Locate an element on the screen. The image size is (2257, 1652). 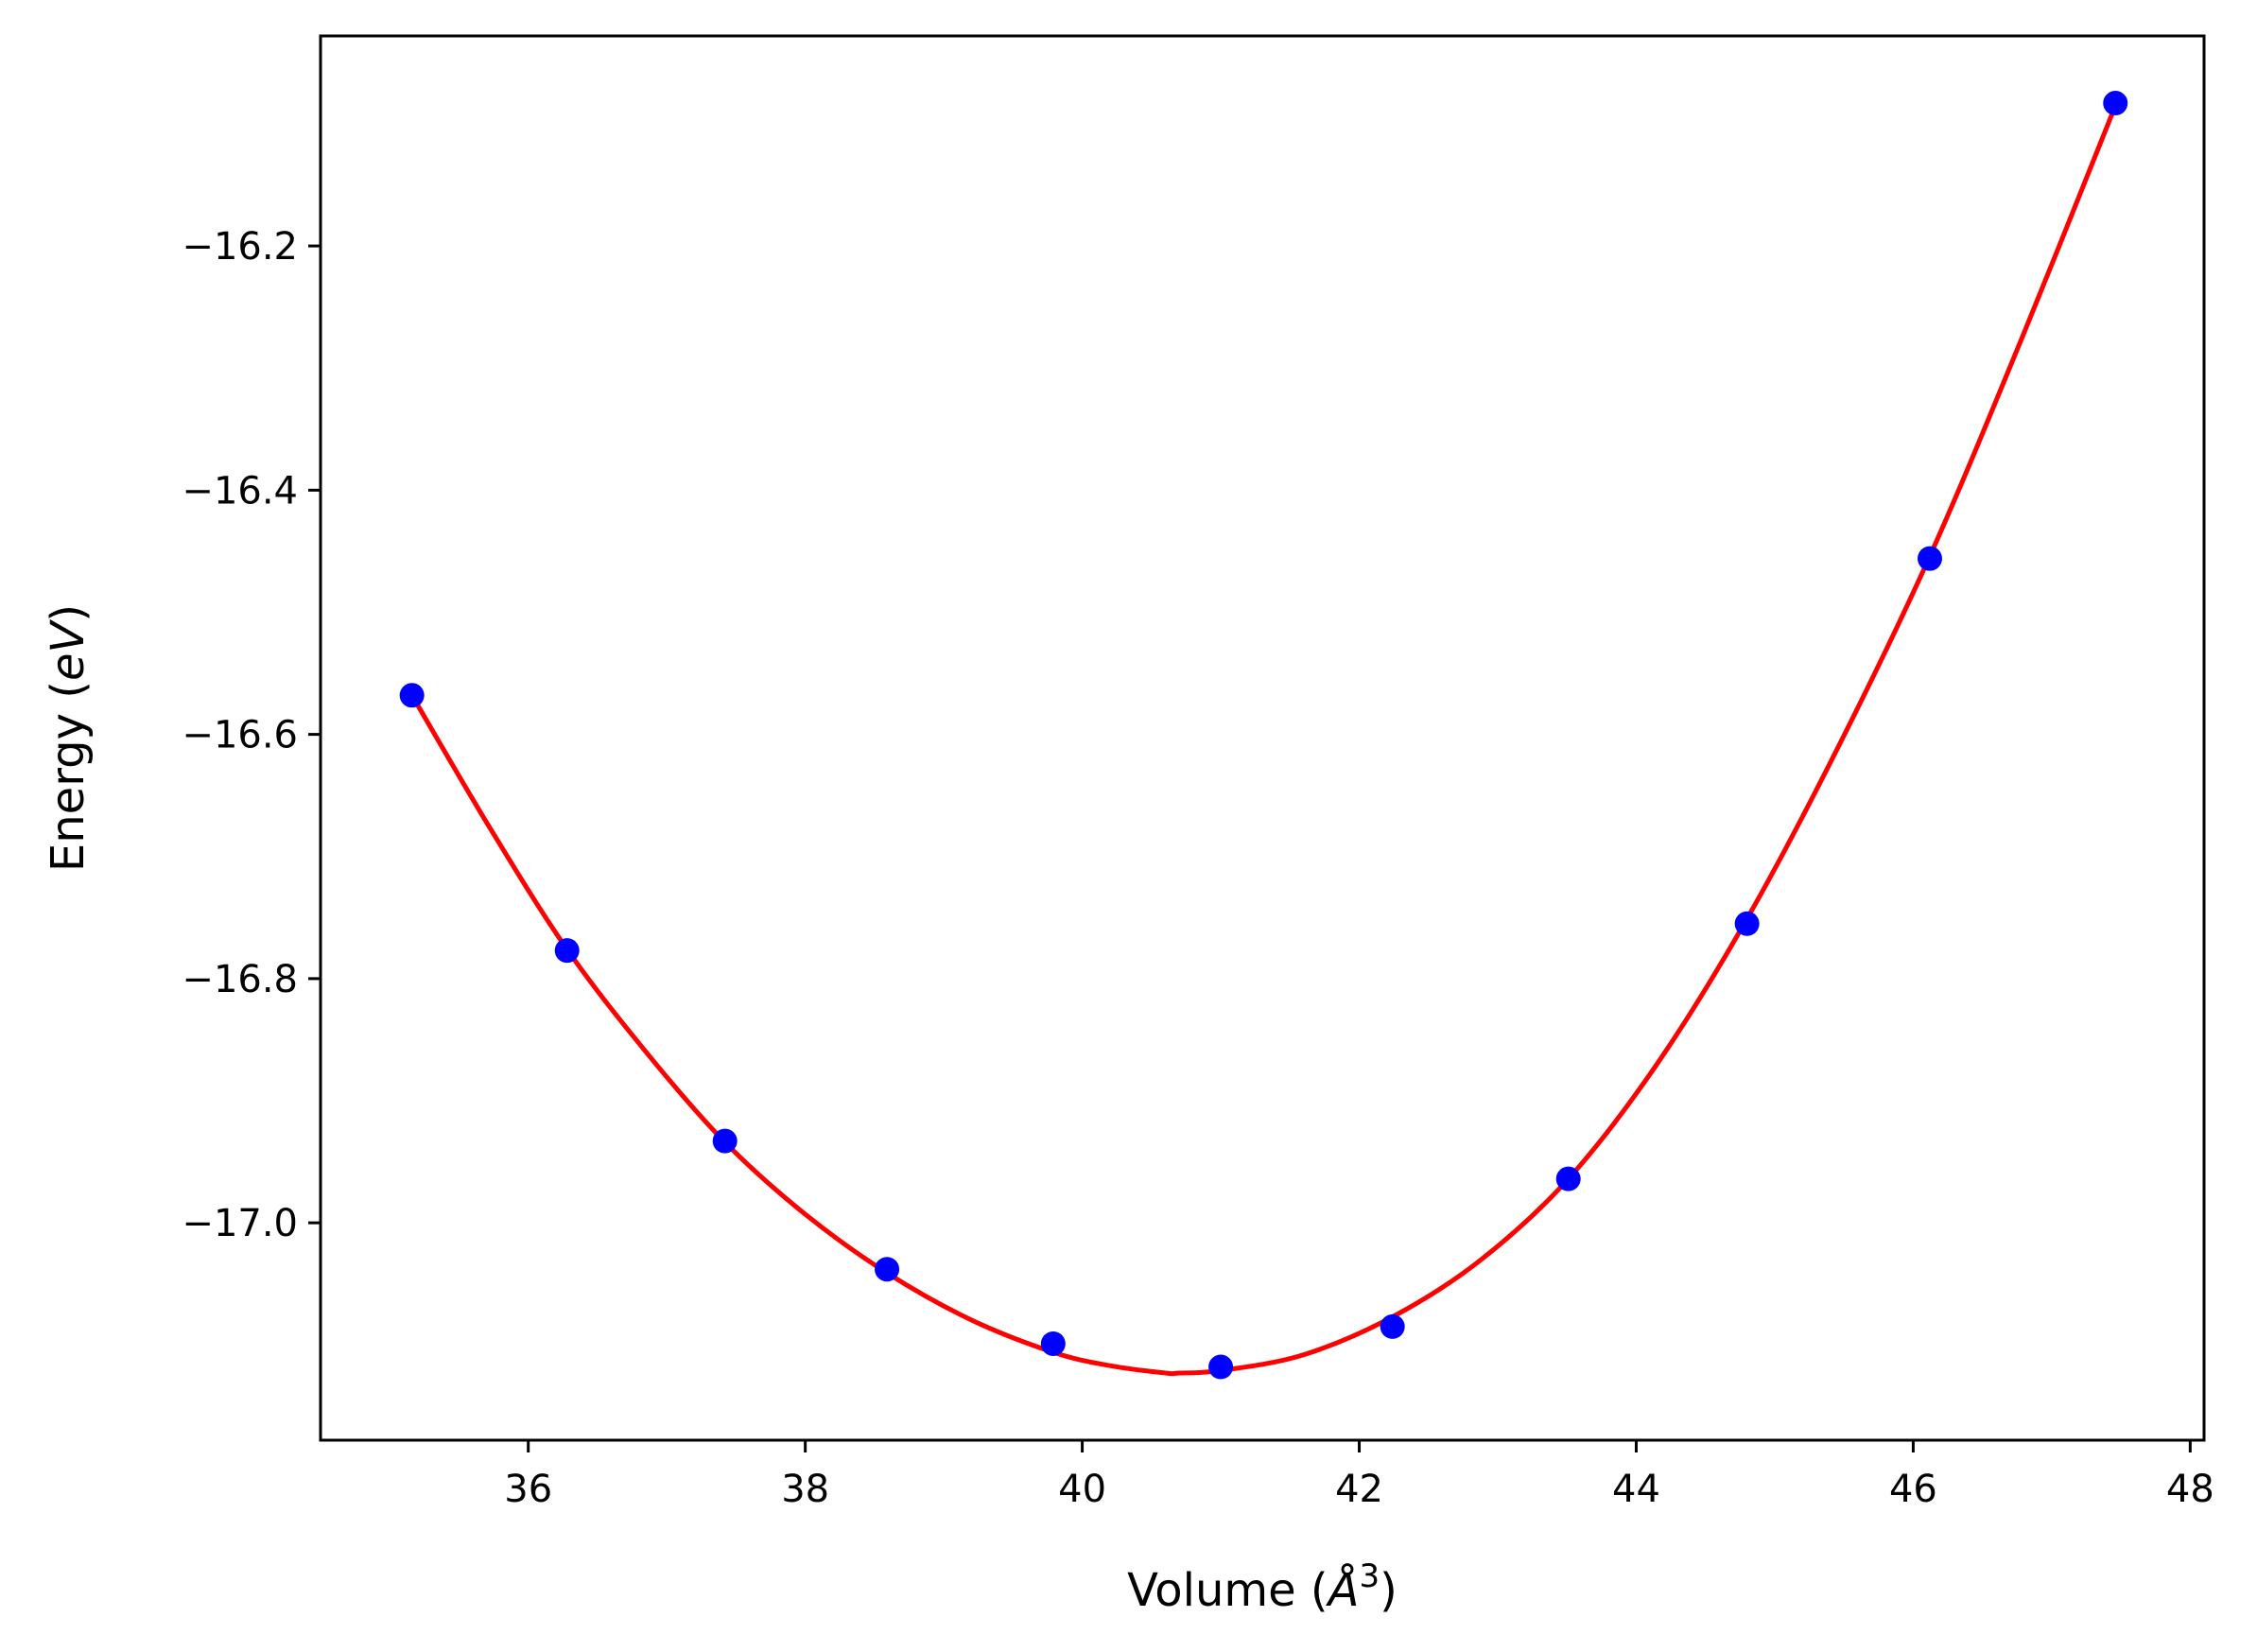
x-tick-label: 44 is located at coordinates (1636, 1490).